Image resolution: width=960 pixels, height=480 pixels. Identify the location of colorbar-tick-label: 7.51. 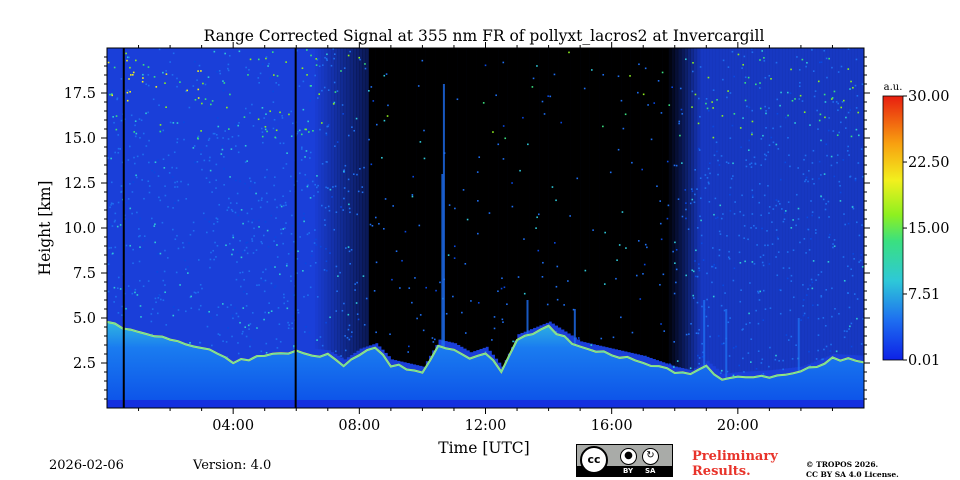
(924, 295).